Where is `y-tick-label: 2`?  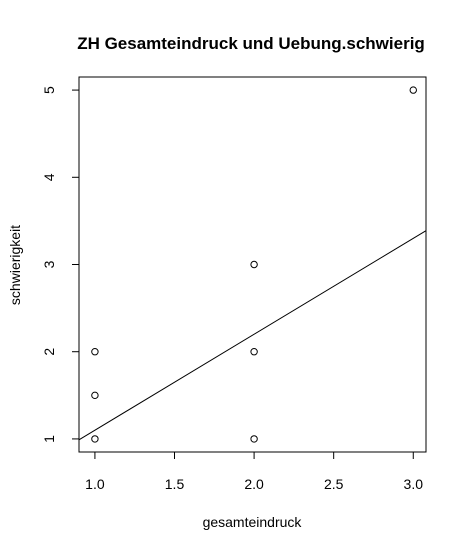
y-tick-label: 2 is located at coordinates (49, 352).